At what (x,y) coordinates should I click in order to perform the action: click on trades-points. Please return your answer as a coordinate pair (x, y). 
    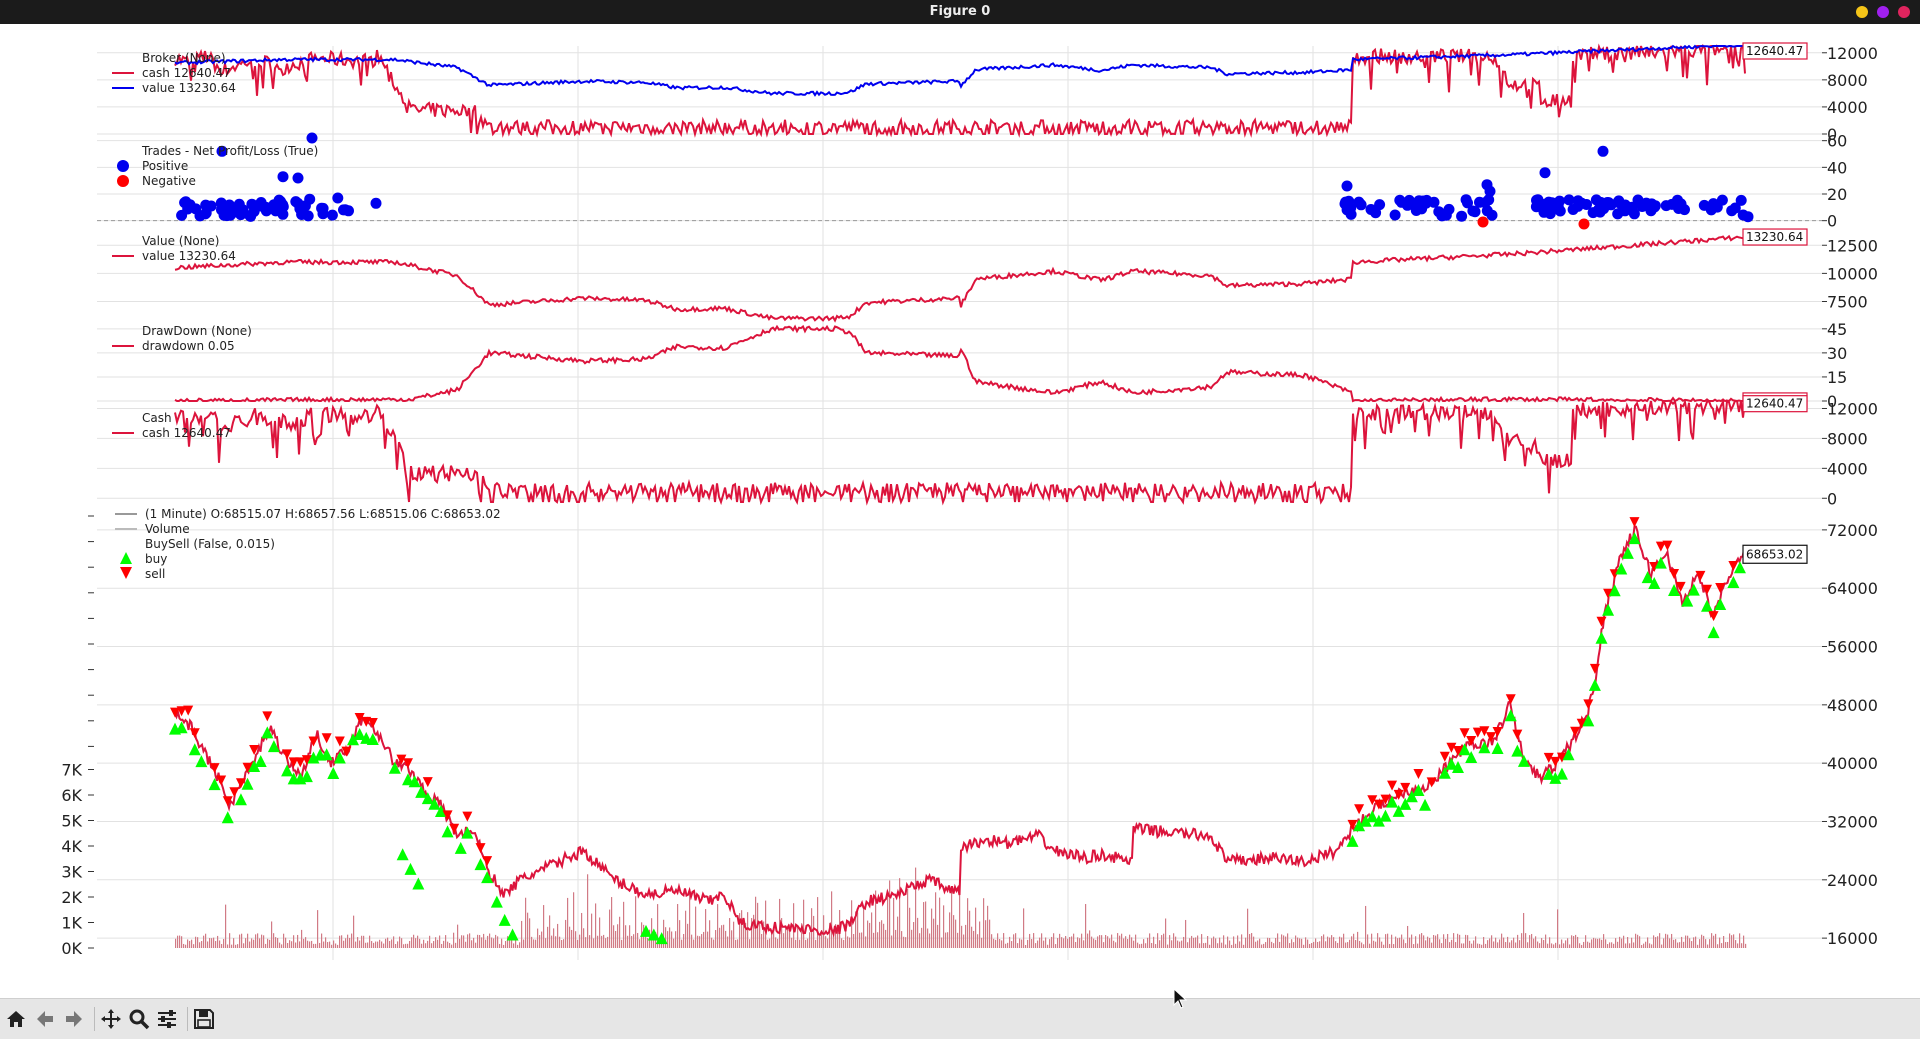
    Looking at the image, I should click on (965, 181).